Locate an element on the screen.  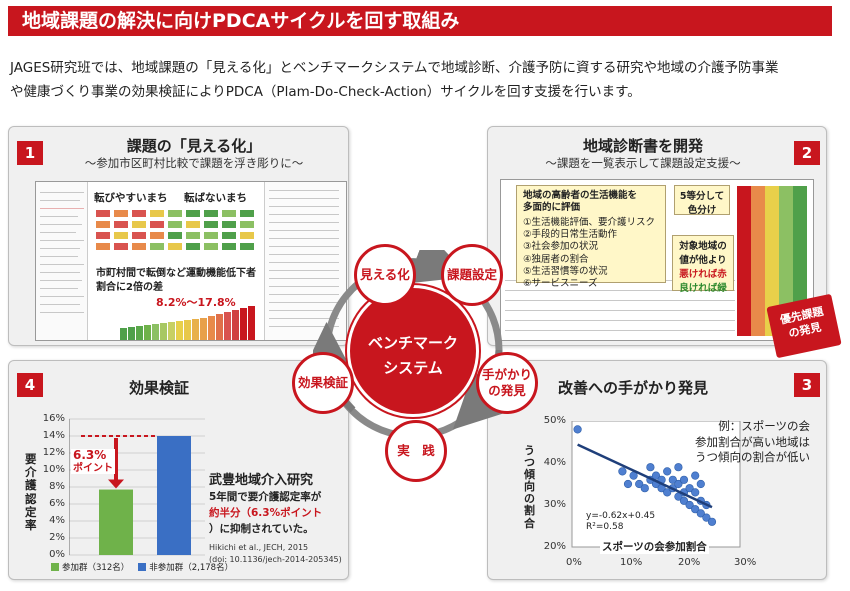
panel-number-4: 4 is located at coordinates (30, 385).